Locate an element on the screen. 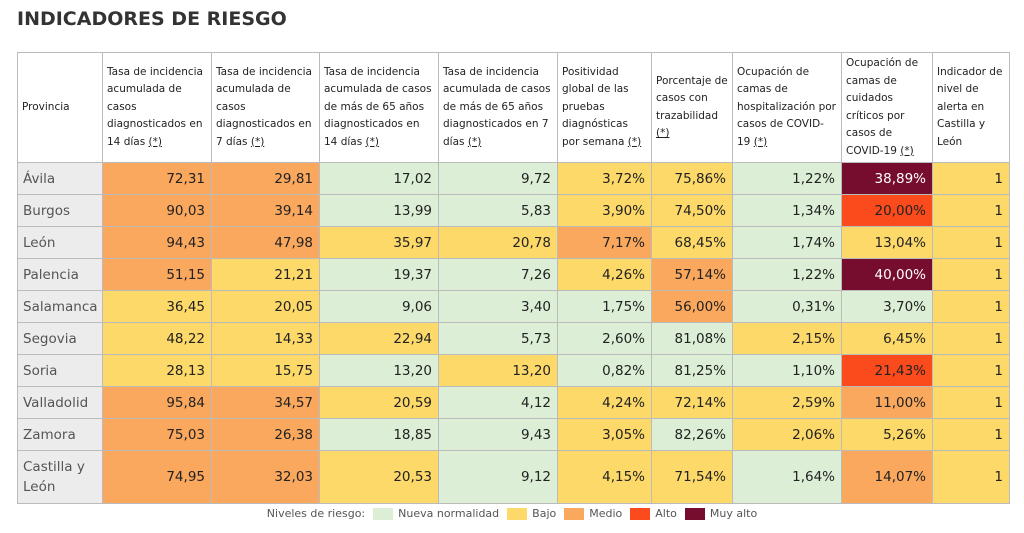 This screenshot has height=533, width=1024. value-cell: 3,90% is located at coordinates (604, 210).